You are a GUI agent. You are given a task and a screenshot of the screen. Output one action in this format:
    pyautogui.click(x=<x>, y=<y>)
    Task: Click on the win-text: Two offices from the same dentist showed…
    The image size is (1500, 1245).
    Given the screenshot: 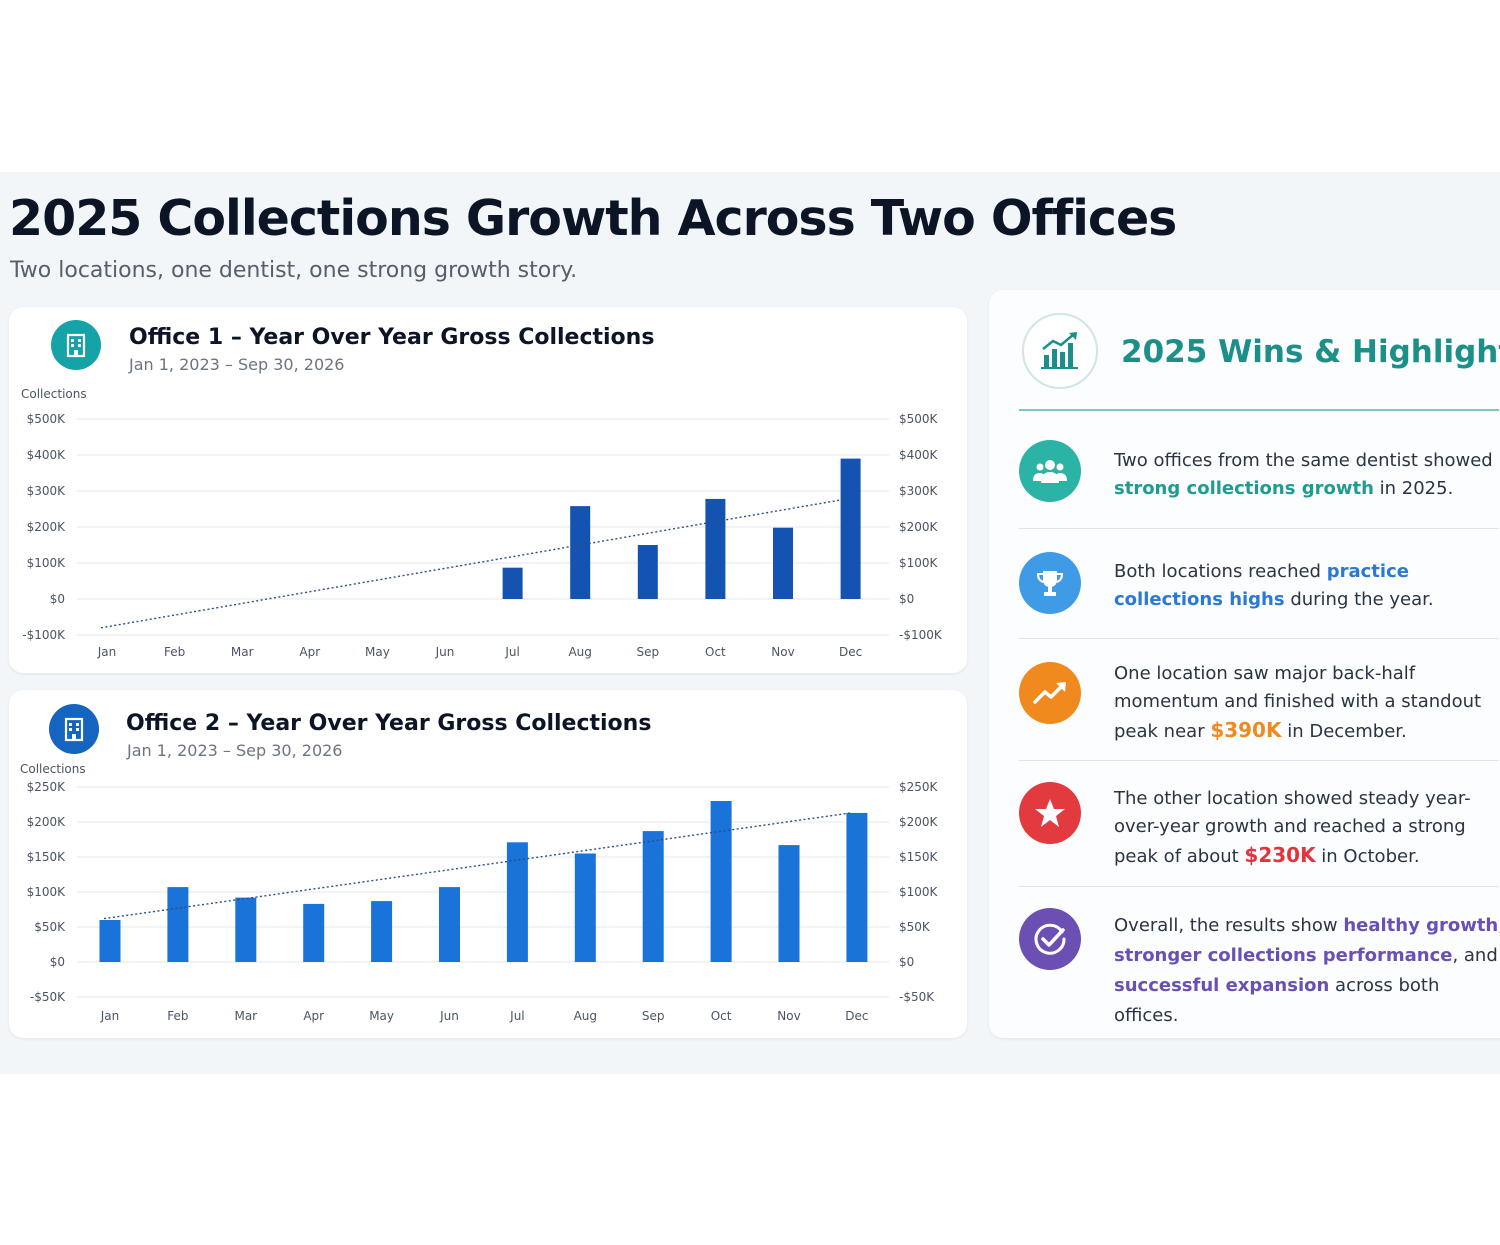 What is the action you would take?
    pyautogui.click(x=1303, y=474)
    